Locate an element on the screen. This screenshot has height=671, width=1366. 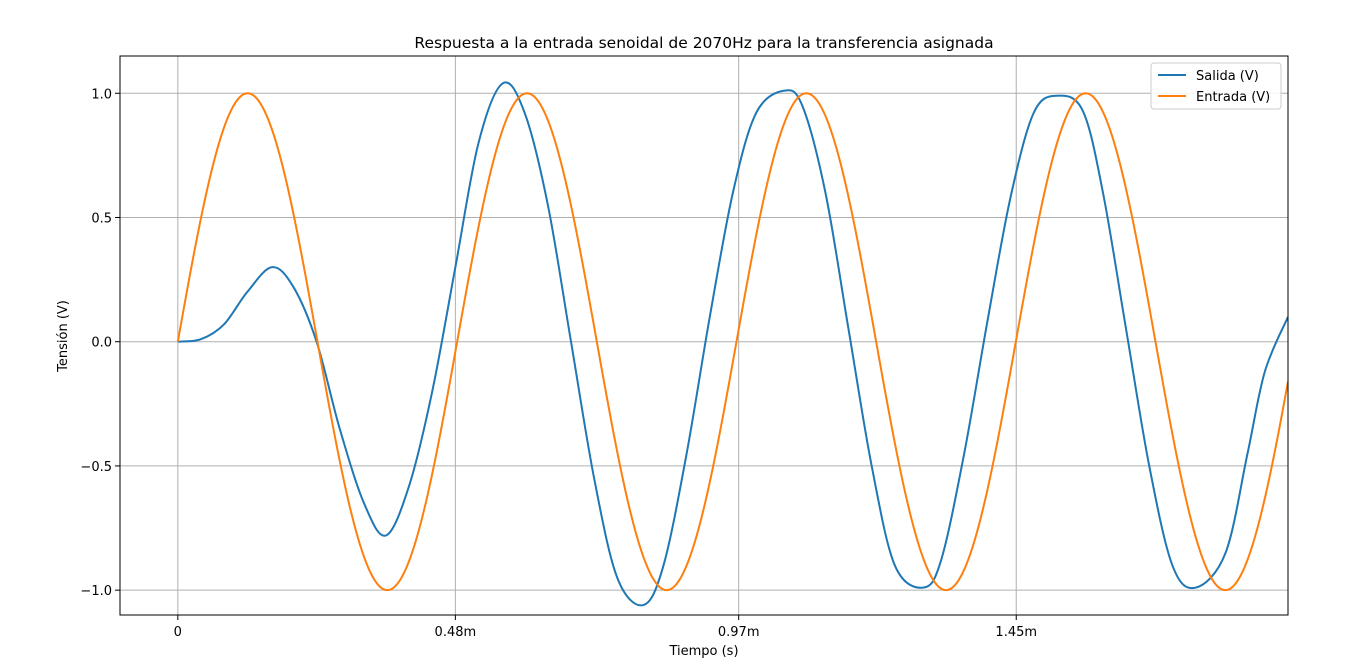
x-tick-label: 0.48m is located at coordinates (456, 632).